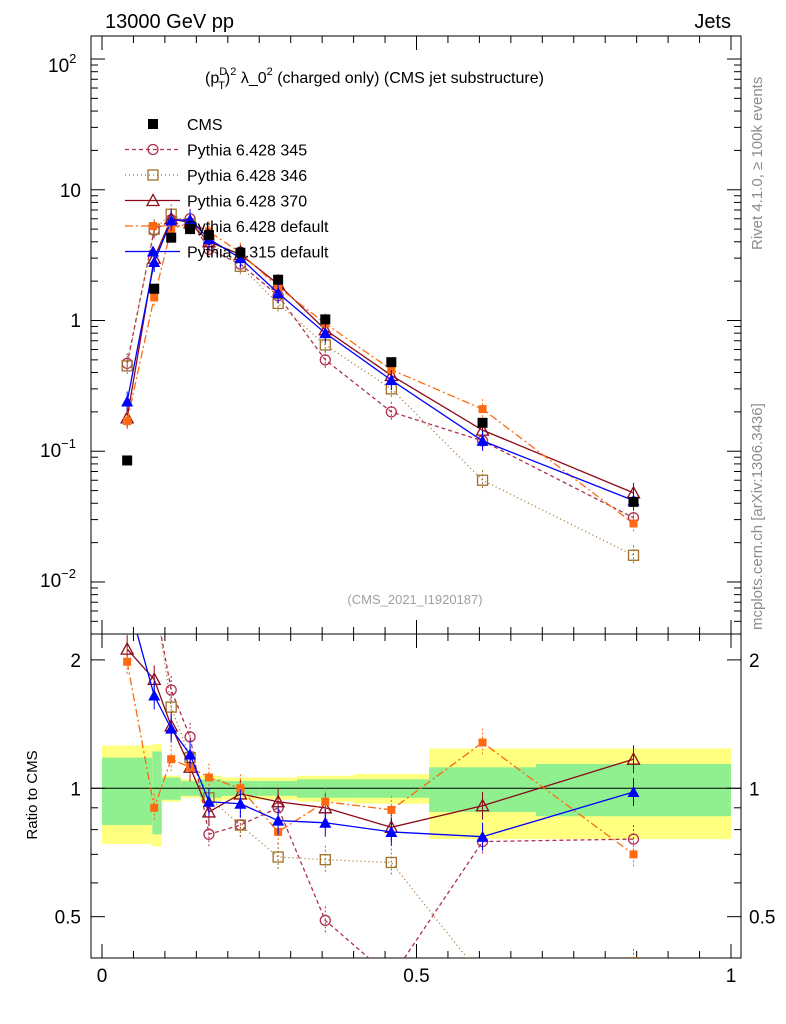 The image size is (786, 1024). Describe the element at coordinates (169, 22) in the screenshot. I see `header-left: 13000 GeV pp` at that location.